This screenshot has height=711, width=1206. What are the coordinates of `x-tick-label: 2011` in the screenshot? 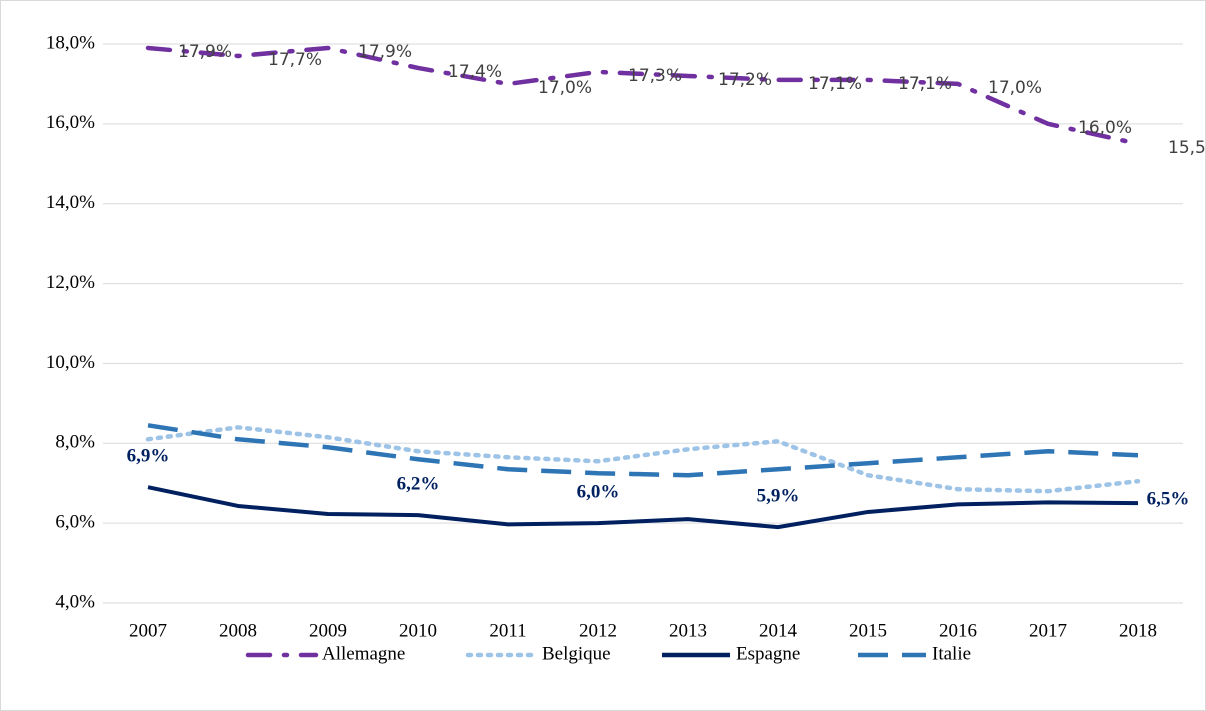 It's located at (507, 630).